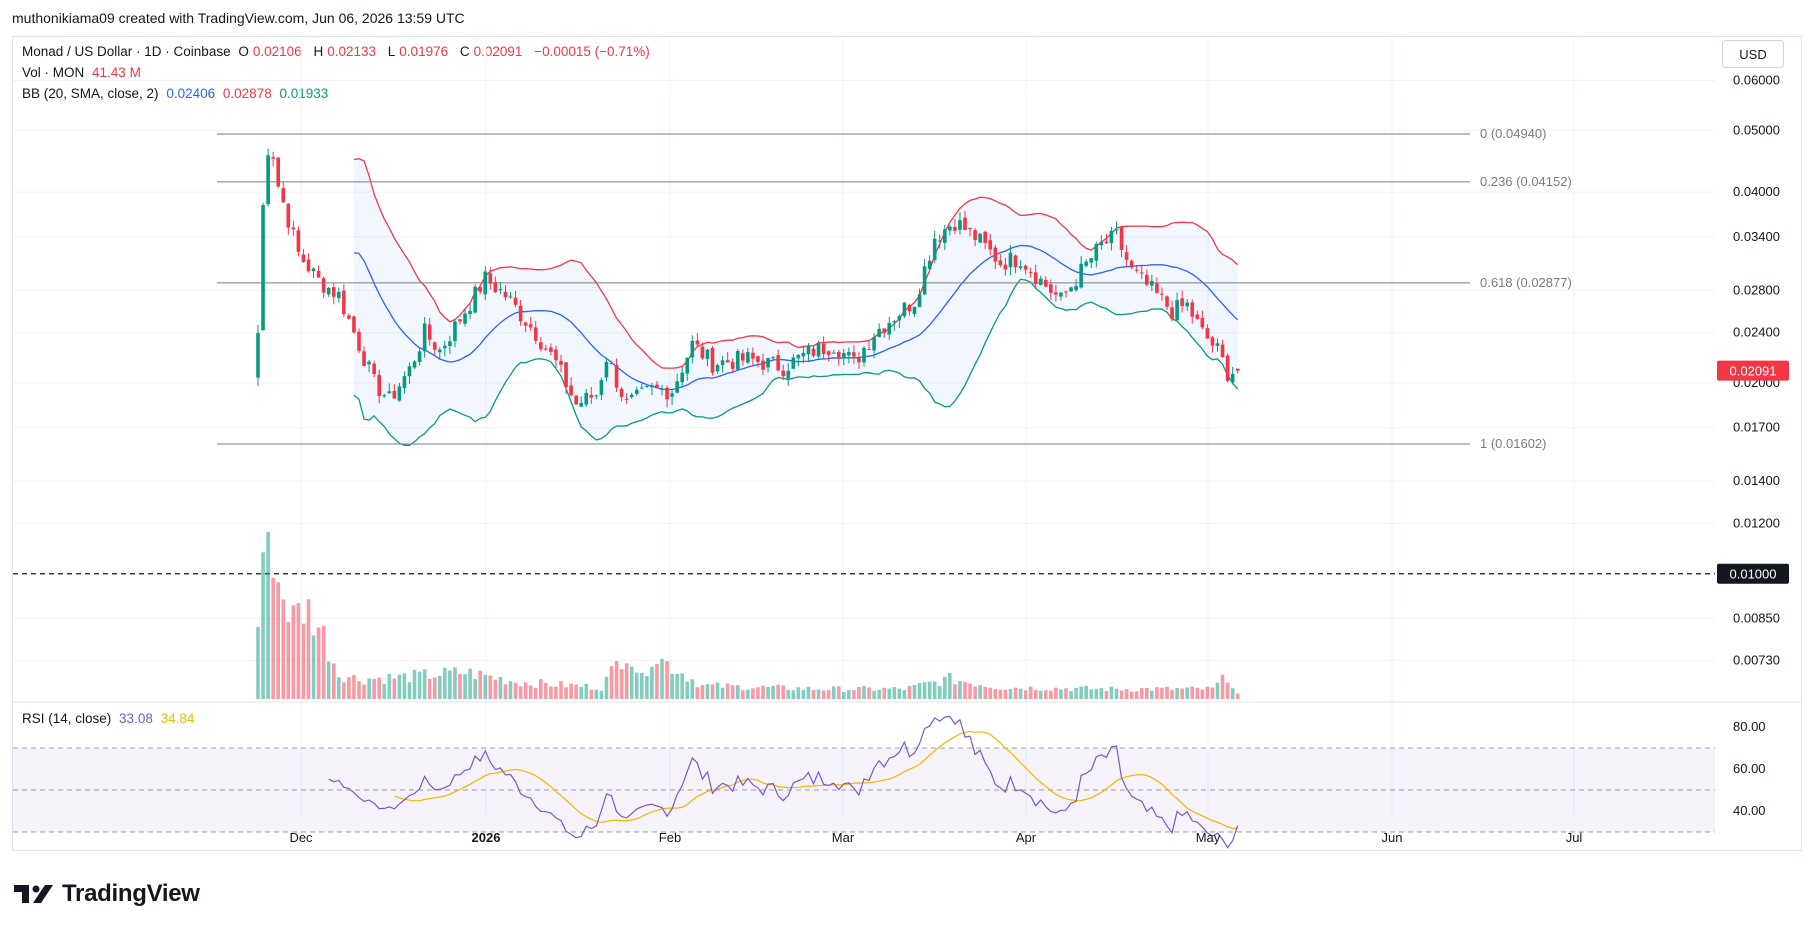  I want to click on tradingview-logo-icon, so click(33, 894).